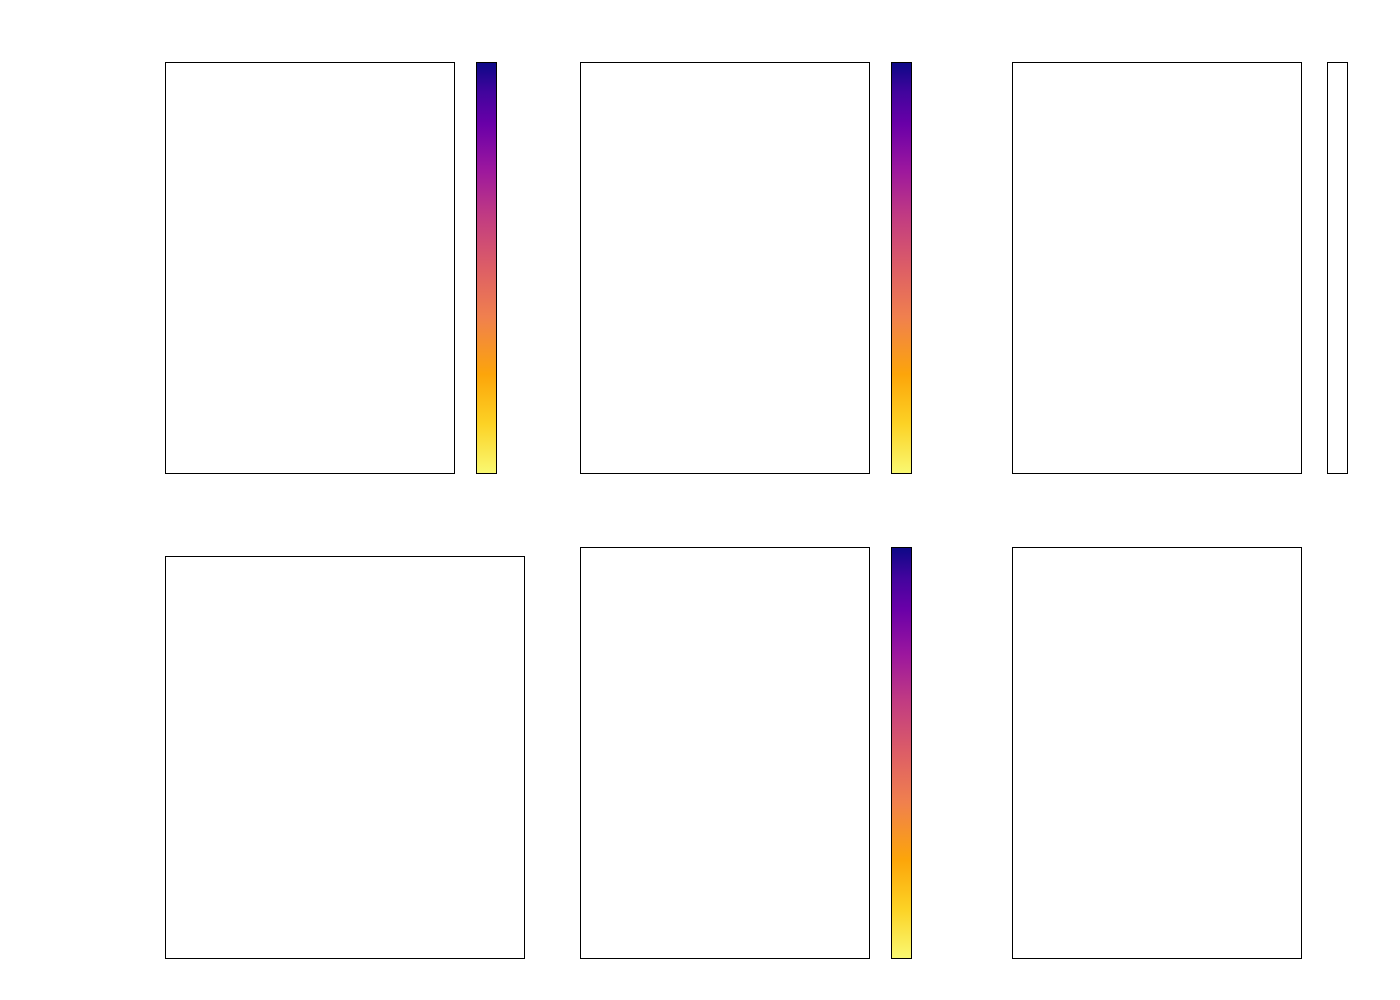 Image resolution: width=1400 pixels, height=1000 pixels. Describe the element at coordinates (725, 753) in the screenshot. I see `panel-bgcargoplus-axes` at that location.